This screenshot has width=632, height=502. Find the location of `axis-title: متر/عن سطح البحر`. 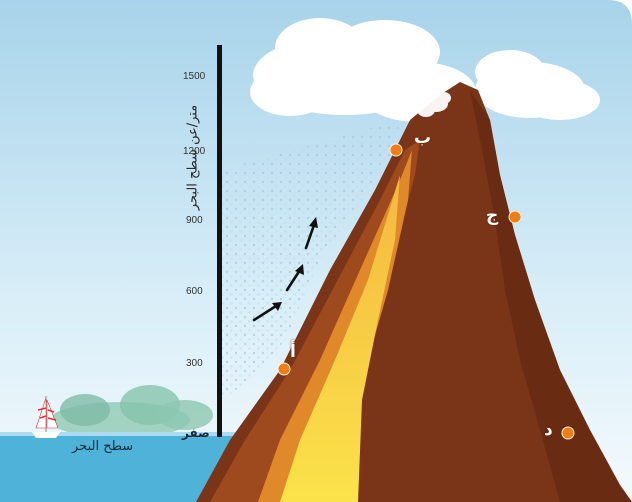

axis-title: متر/عن سطح البحر is located at coordinates (193, 157).